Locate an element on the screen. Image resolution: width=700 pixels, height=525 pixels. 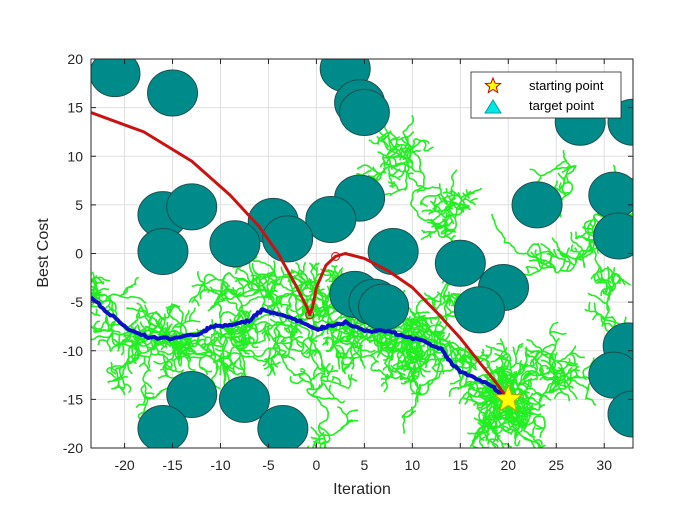
legend-label-starting-point: starting point is located at coordinates (566, 85).